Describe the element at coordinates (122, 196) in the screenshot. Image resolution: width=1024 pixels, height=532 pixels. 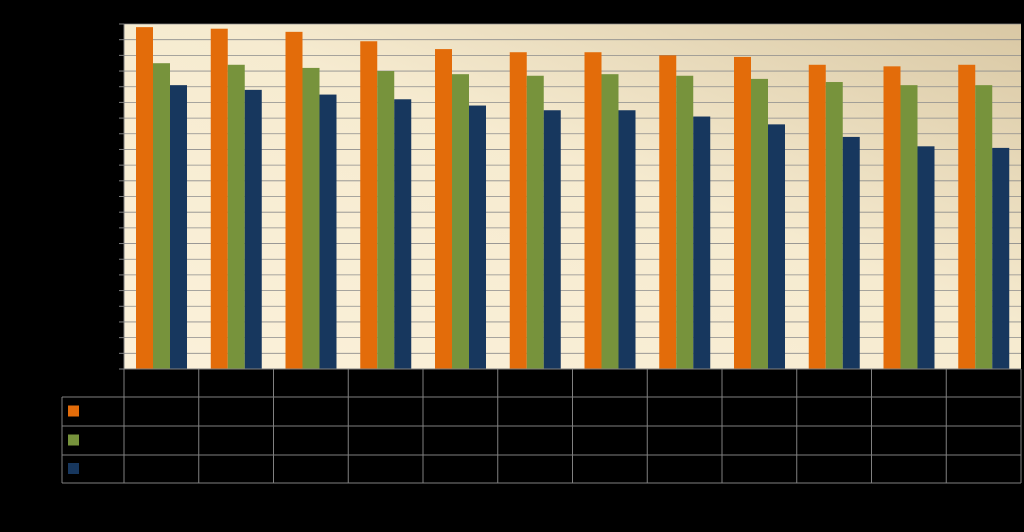
I see `y-axis` at that location.